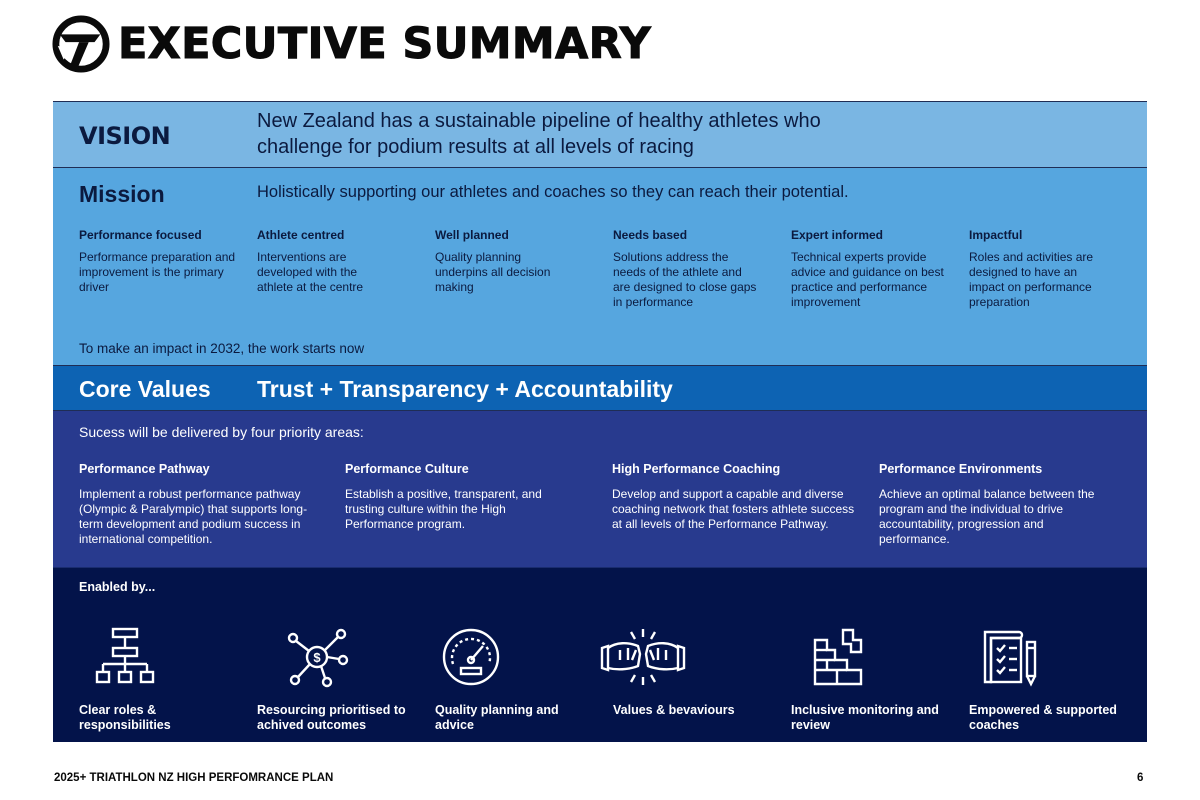 The width and height of the screenshot is (1200, 800). What do you see at coordinates (472, 235) in the screenshot?
I see `pillar-title: Well planned` at bounding box center [472, 235].